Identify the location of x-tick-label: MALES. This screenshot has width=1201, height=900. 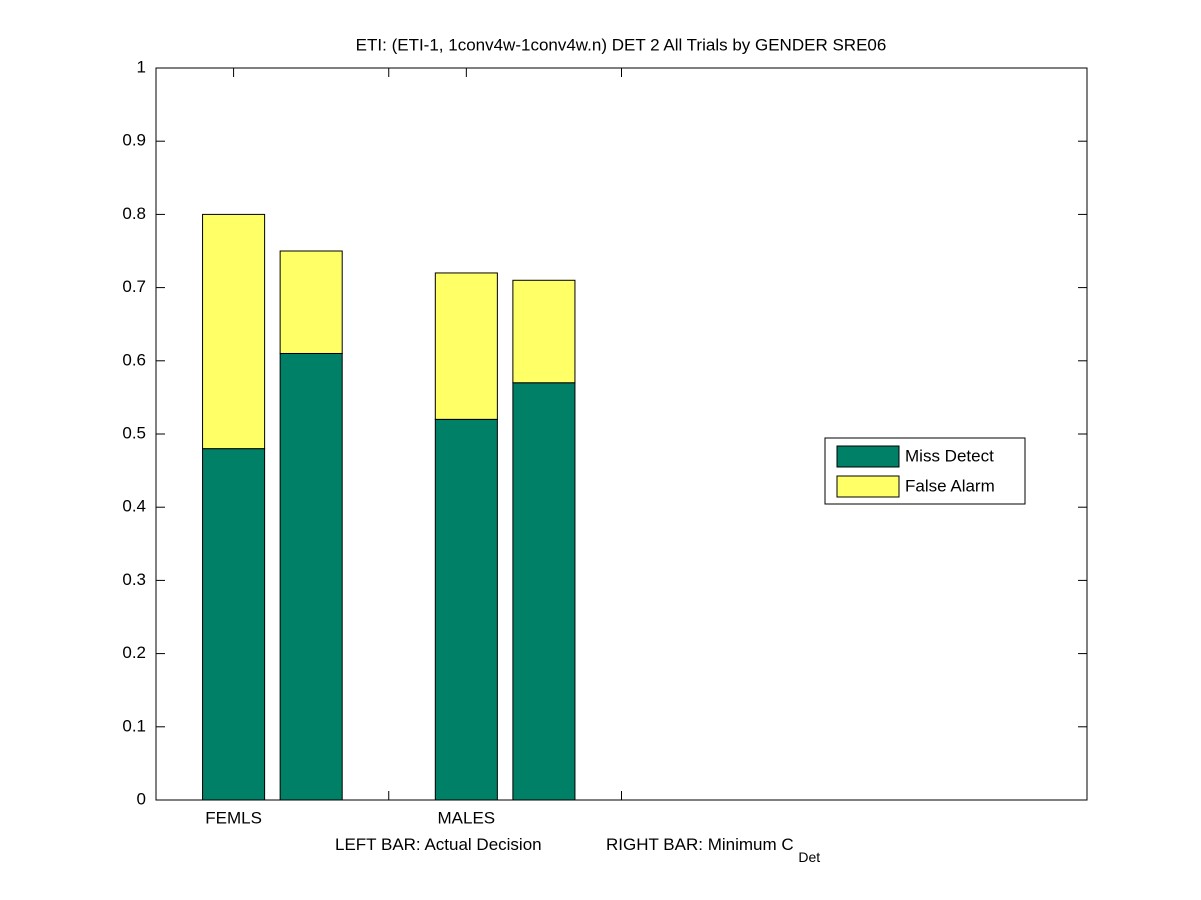
(467, 817).